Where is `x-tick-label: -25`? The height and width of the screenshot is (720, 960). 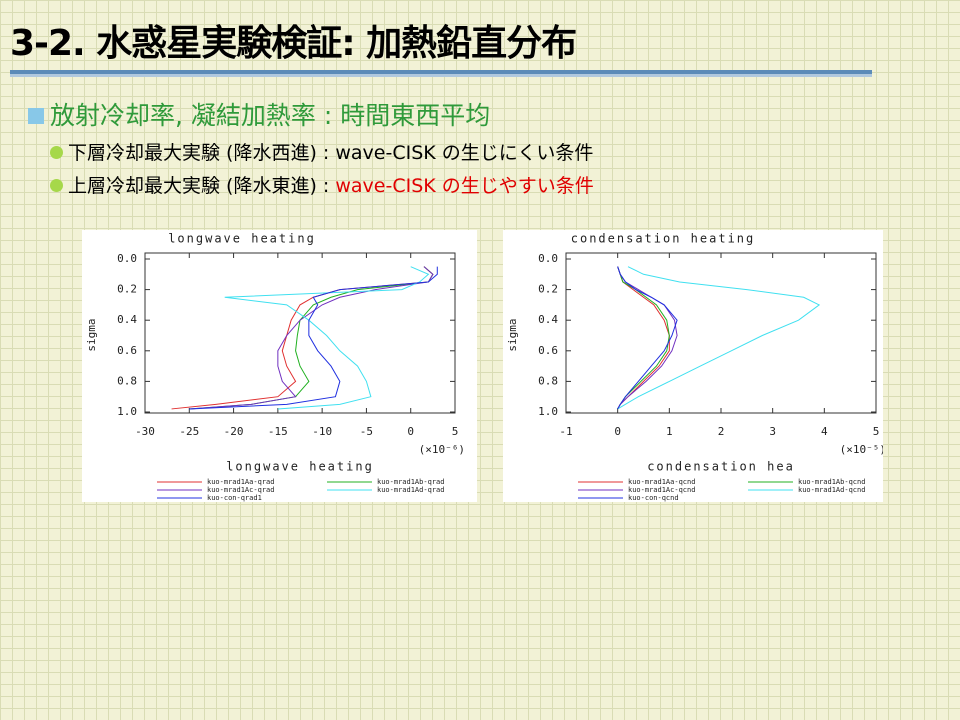 x-tick-label: -25 is located at coordinates (189, 431).